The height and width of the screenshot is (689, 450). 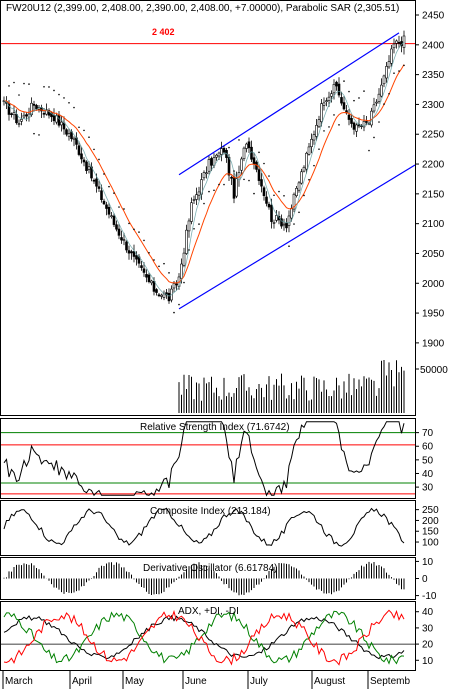 What do you see at coordinates (433, 314) in the screenshot?
I see `price-tick-label: 1950` at bounding box center [433, 314].